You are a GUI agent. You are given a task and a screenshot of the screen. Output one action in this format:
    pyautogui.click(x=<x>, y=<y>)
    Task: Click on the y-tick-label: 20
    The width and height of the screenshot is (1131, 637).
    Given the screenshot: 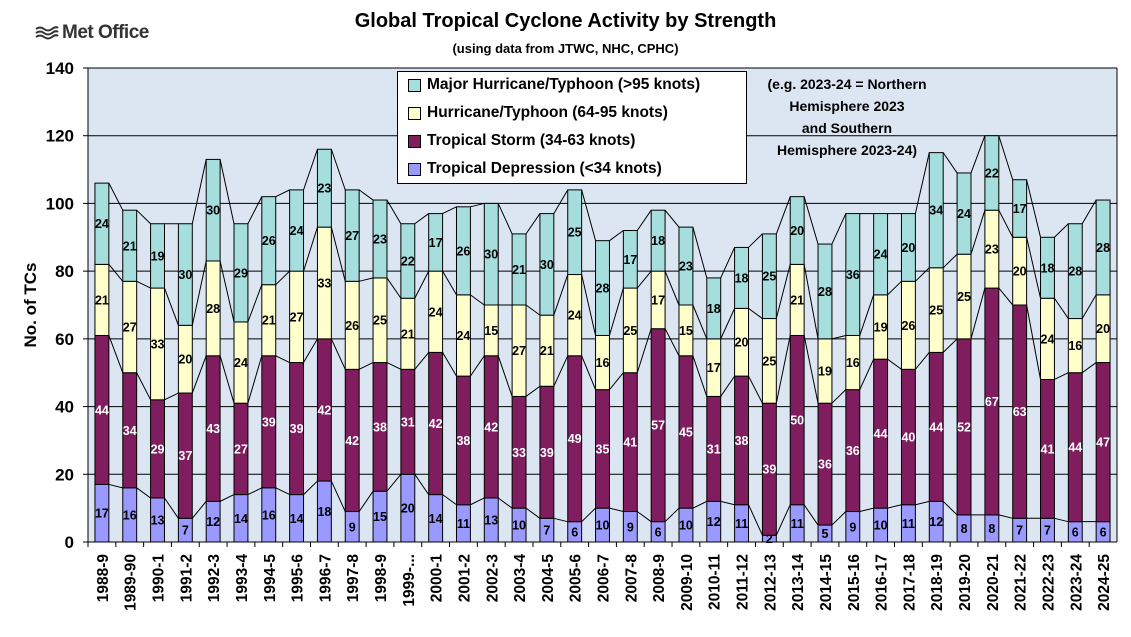 What is the action you would take?
    pyautogui.click(x=64, y=474)
    